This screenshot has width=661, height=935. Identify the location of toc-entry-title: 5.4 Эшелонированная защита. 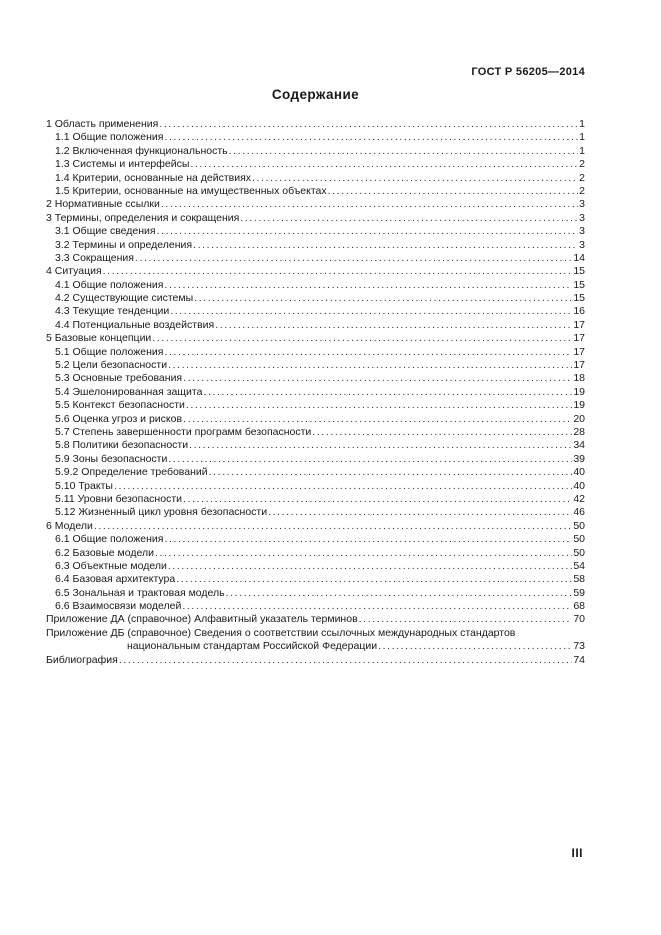
(129, 391).